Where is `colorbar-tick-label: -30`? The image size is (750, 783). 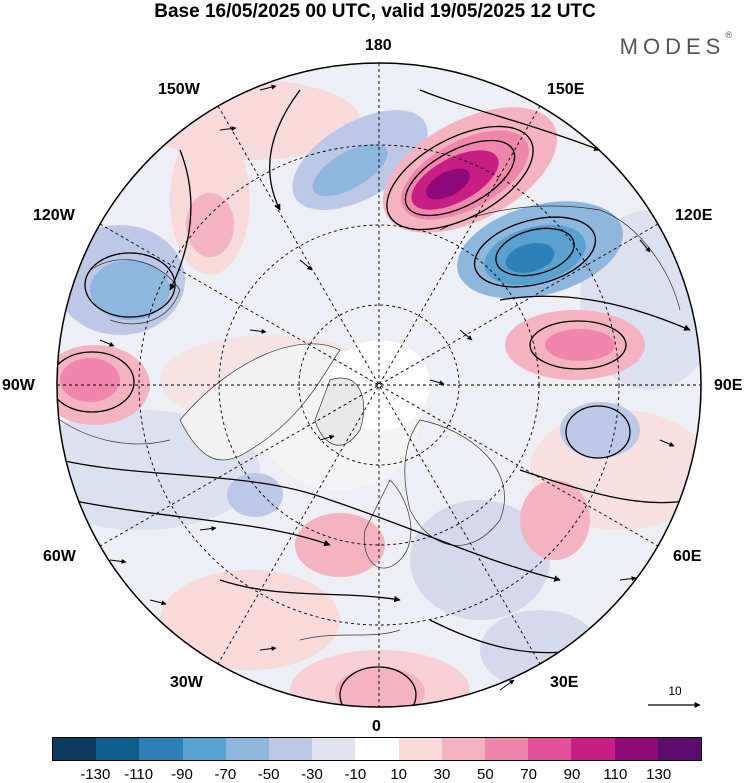 colorbar-tick-label: -30 is located at coordinates (312, 774).